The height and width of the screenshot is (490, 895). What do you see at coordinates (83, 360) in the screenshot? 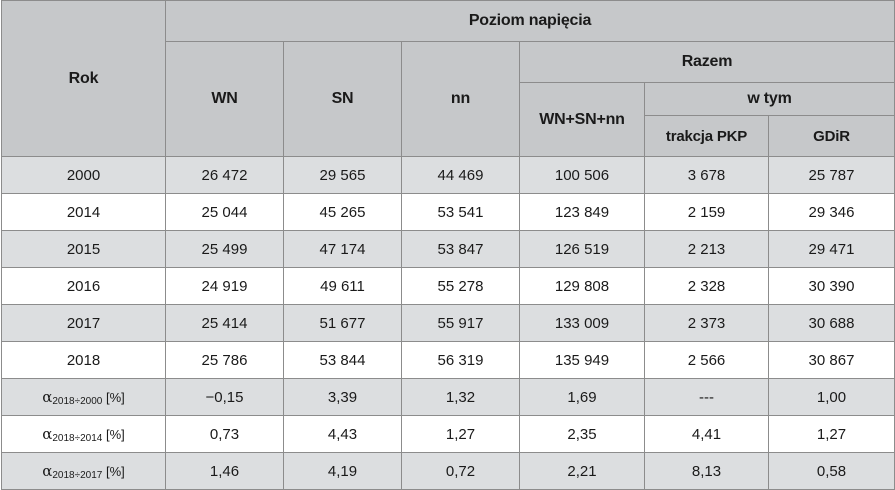
I see `cell-rok: 2018` at bounding box center [83, 360].